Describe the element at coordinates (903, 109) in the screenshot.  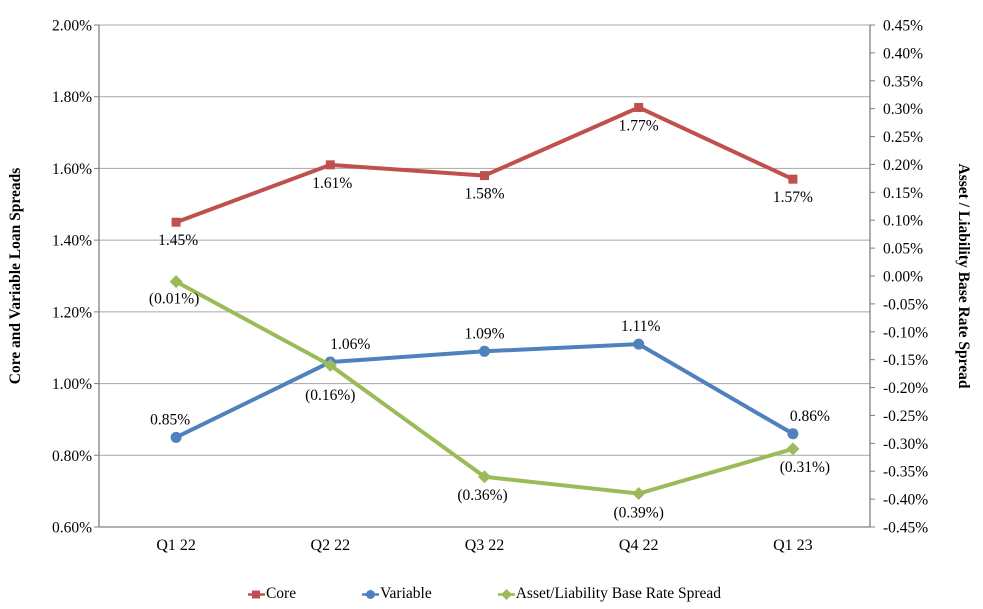
I see `right-axis-tick-label: 0.30%` at that location.